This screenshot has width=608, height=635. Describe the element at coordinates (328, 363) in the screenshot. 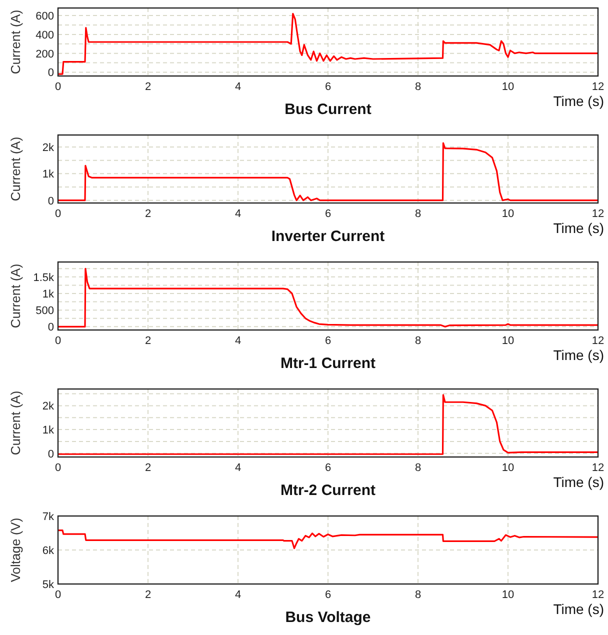

I see `text: Mtr-1 Current` at that location.